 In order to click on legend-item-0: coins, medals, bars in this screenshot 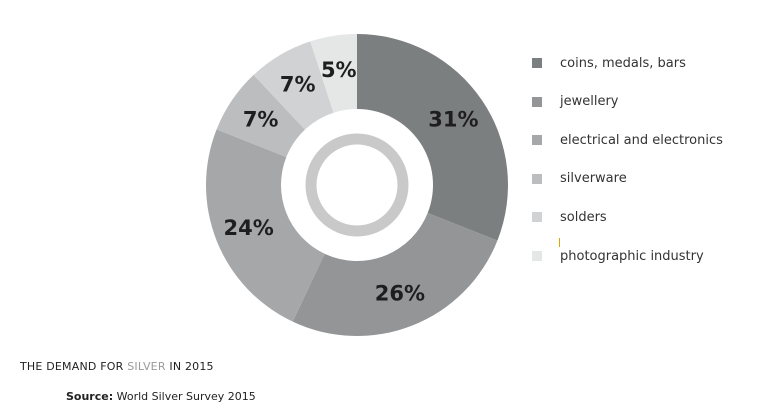, I will do `click(642, 63)`.